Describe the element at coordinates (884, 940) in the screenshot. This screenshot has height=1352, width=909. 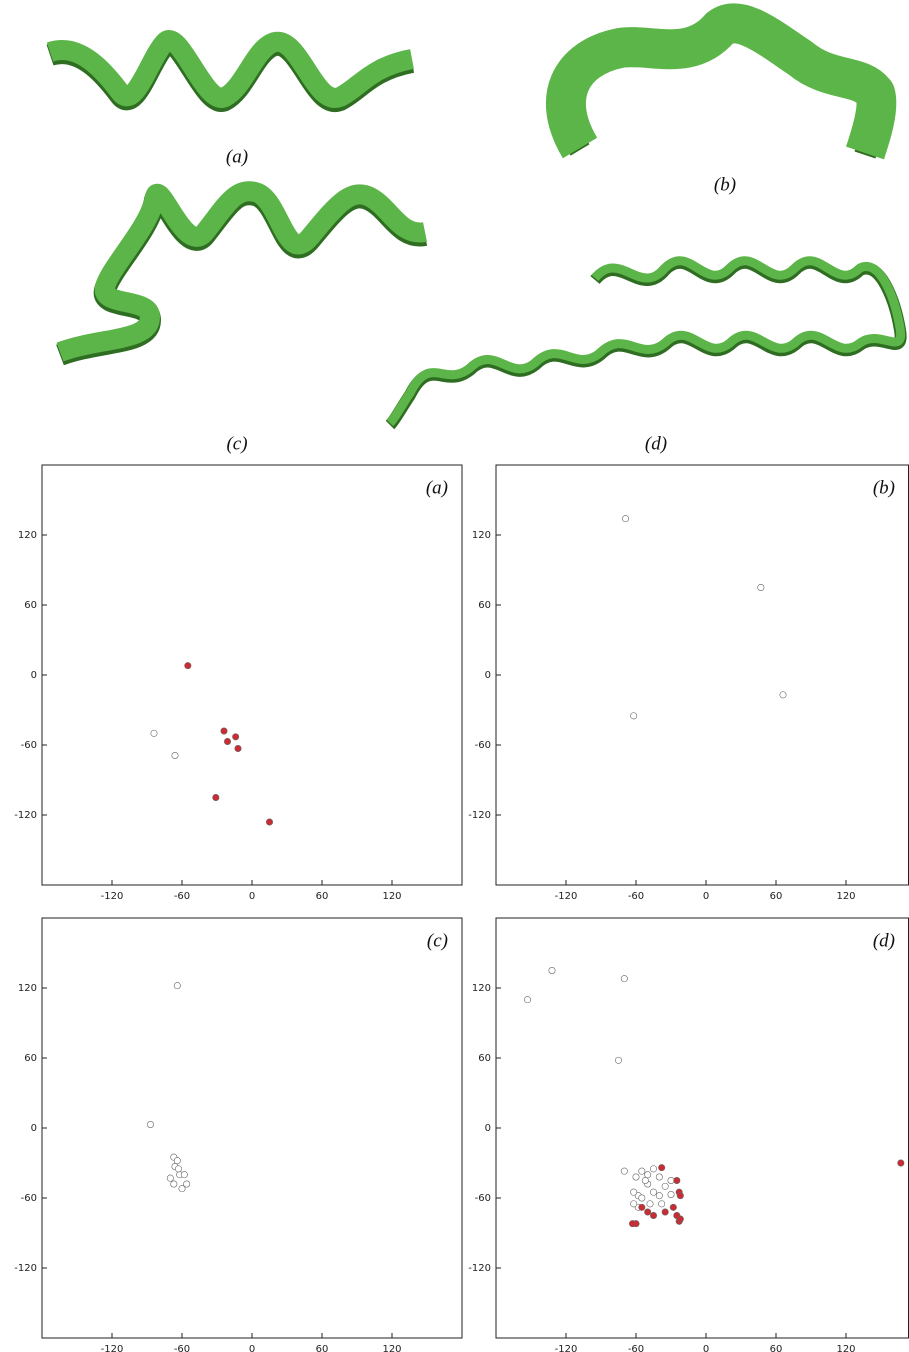
I see `panel-label: (d)` at that location.